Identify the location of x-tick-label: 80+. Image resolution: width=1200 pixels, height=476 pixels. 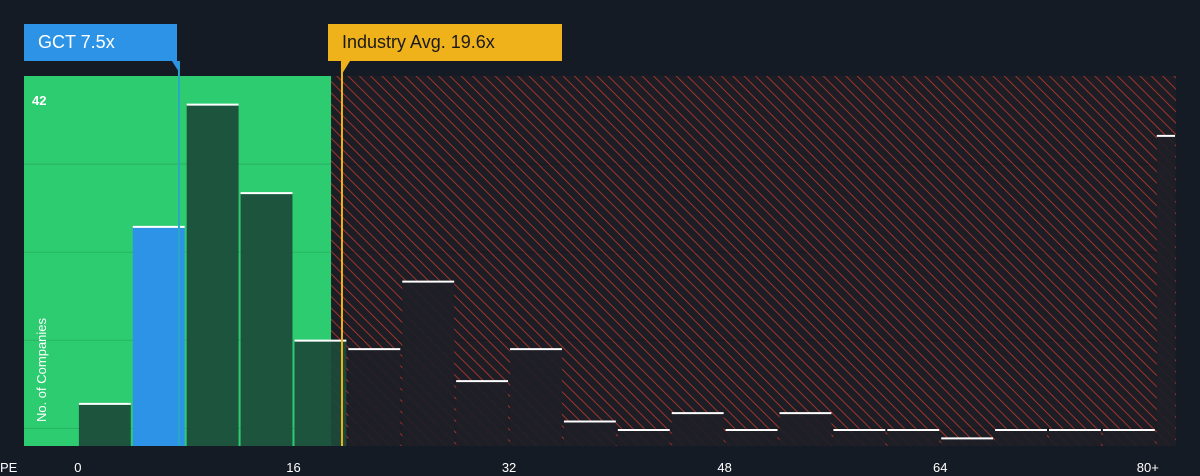
(1148, 467).